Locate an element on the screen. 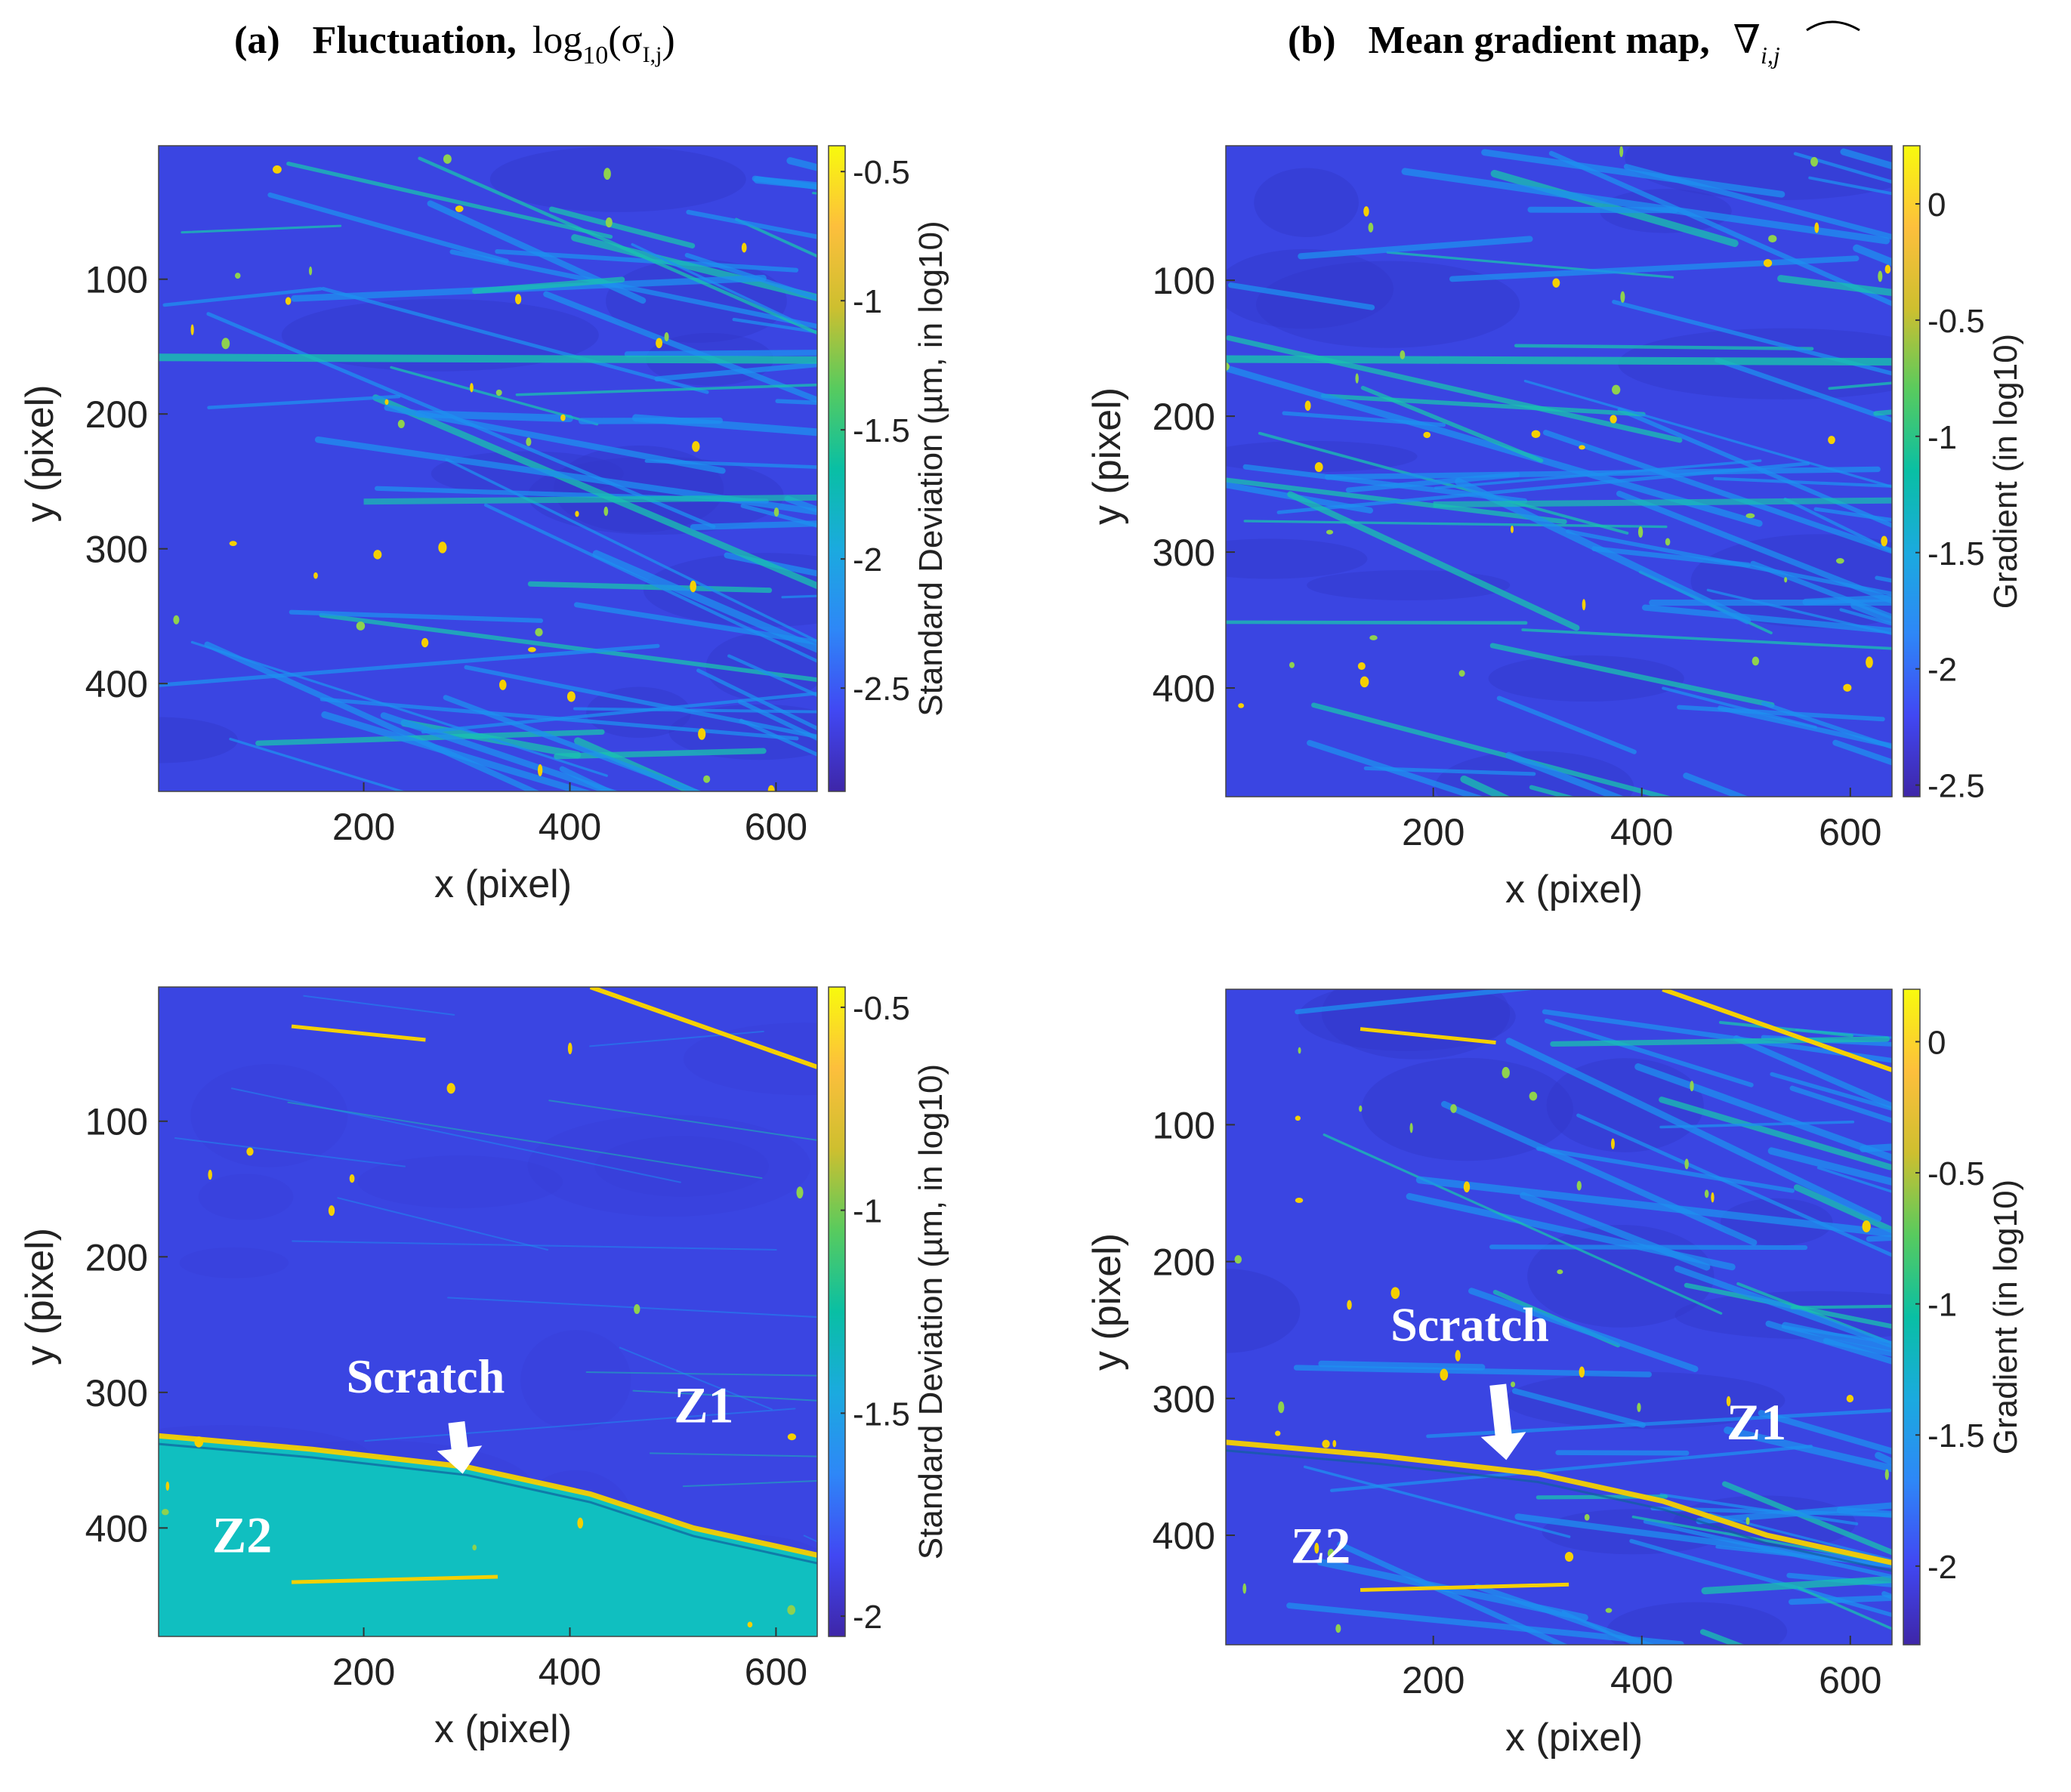 This screenshot has height=1792, width=2071. colorbar-tick-label: -1.5 is located at coordinates (1956, 553).